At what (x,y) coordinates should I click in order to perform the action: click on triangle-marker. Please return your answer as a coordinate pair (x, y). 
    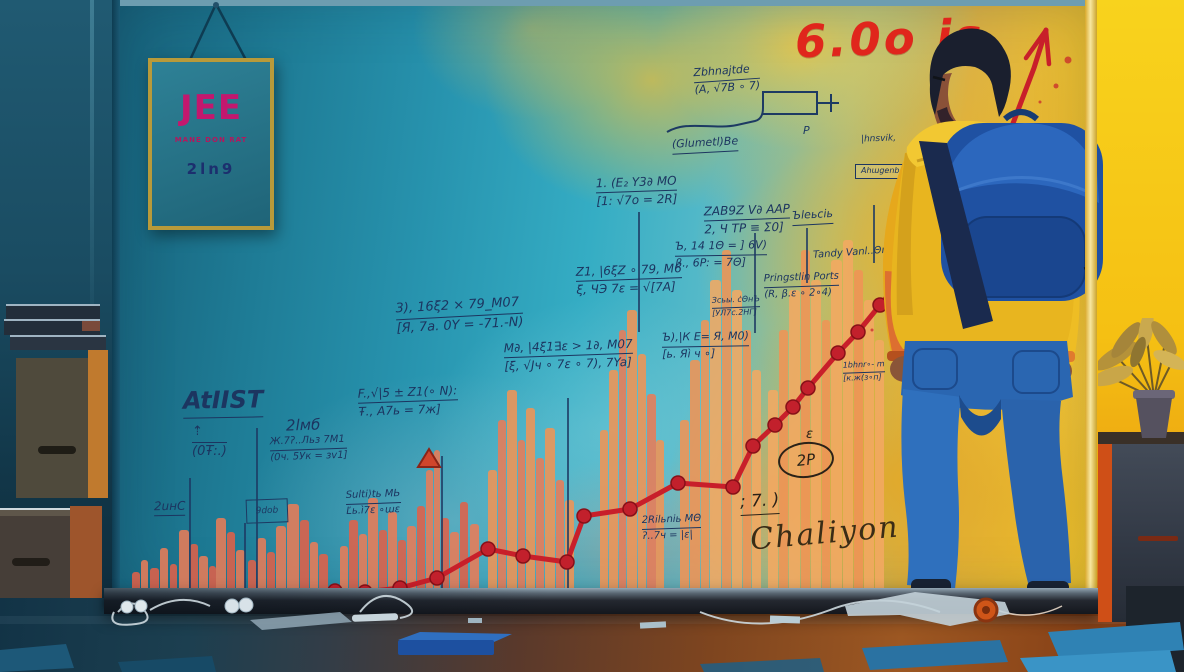
    Looking at the image, I should click on (429, 457).